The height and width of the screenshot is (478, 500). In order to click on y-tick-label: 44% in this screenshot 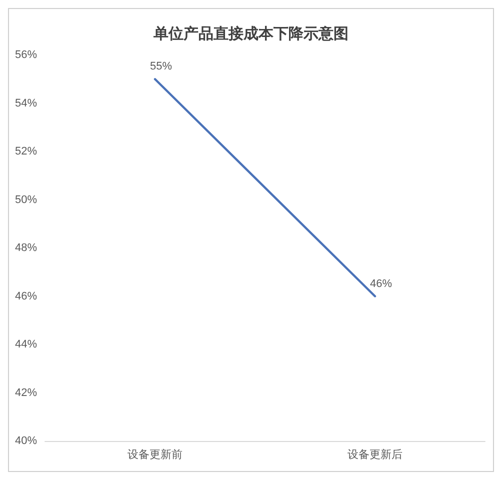, I will do `click(26, 344)`.